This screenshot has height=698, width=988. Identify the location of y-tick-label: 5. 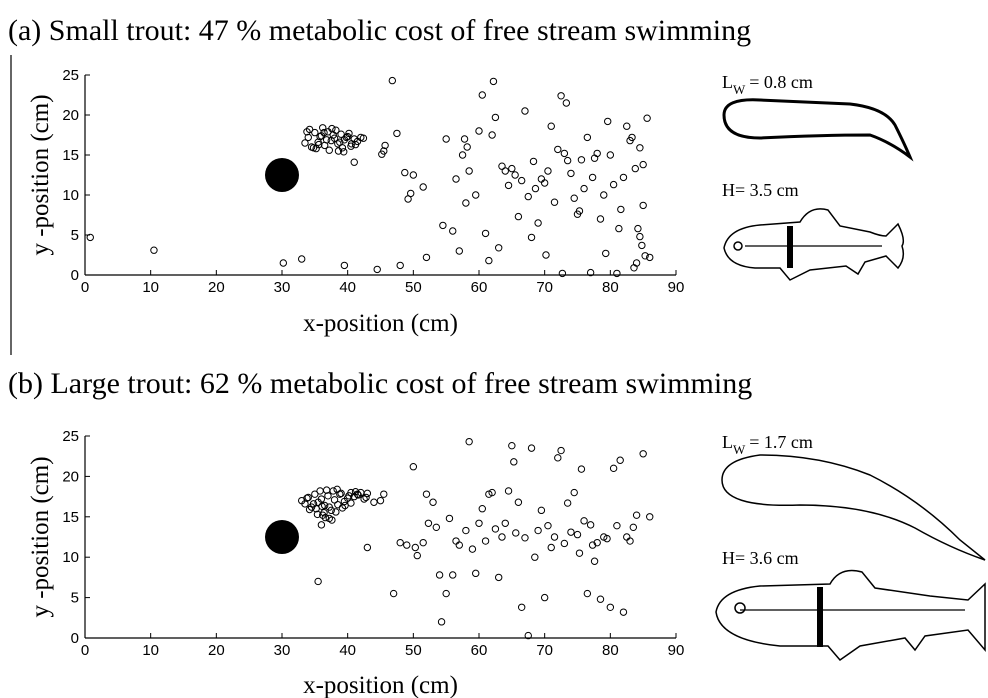
(75, 235).